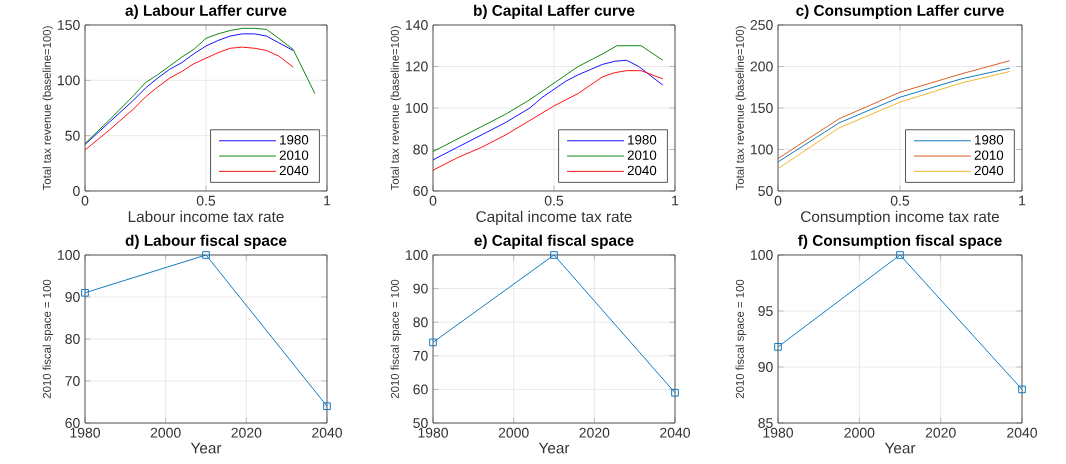 The height and width of the screenshot is (464, 1066). What do you see at coordinates (761, 66) in the screenshot?
I see `y-tick-label: 200` at bounding box center [761, 66].